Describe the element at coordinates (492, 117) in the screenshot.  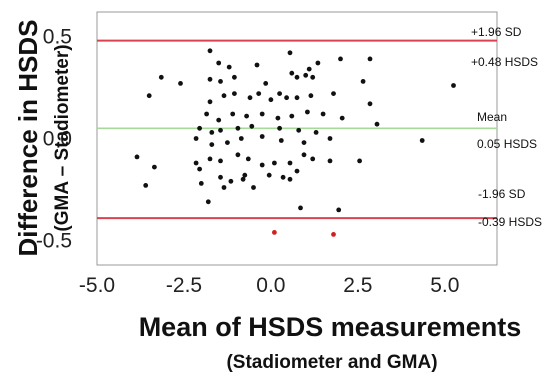
I see `mean-label: Mean` at that location.